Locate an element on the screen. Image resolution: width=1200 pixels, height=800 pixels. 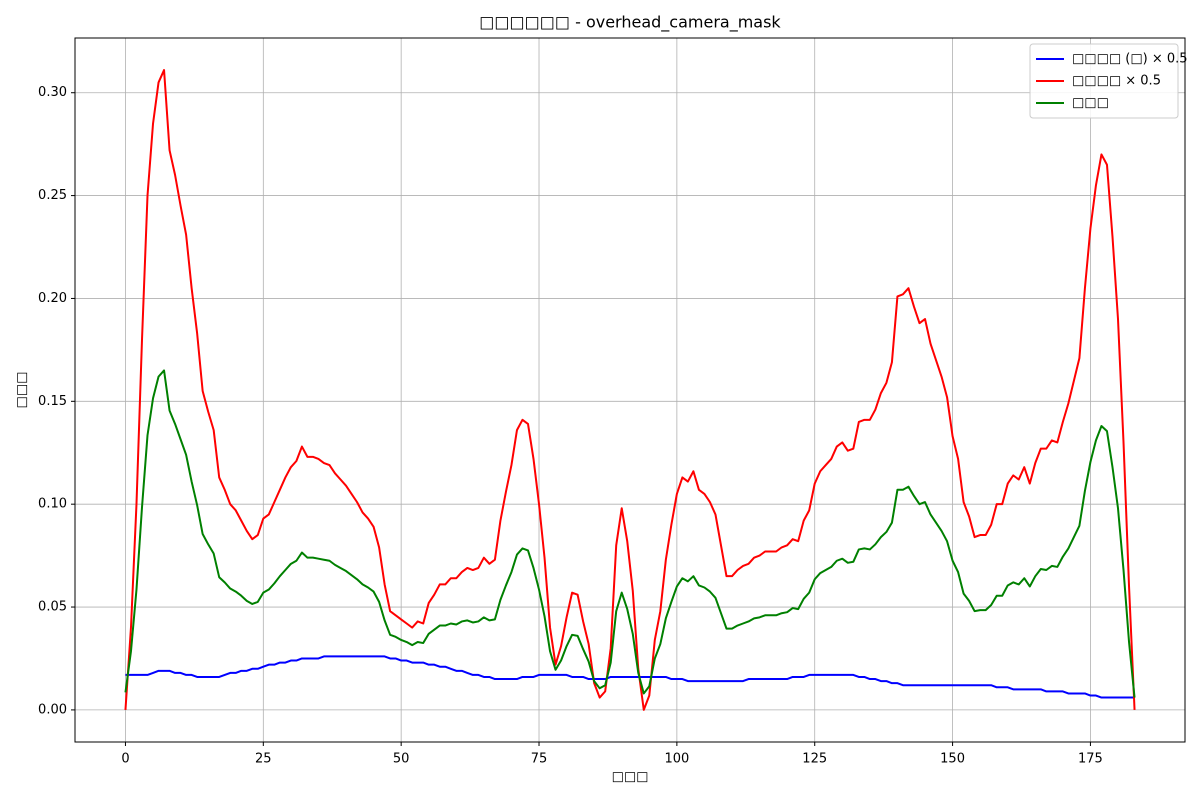
y-tick-label: 0.15 is located at coordinates (52, 401).